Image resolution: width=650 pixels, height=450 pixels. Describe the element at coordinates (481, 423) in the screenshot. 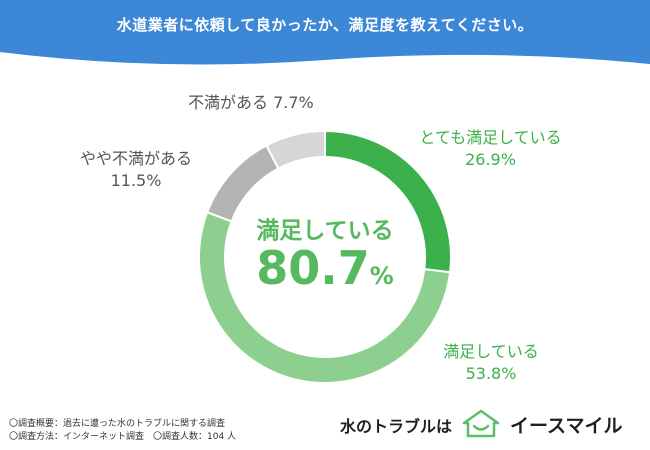

I see `house-smile-icon` at that location.